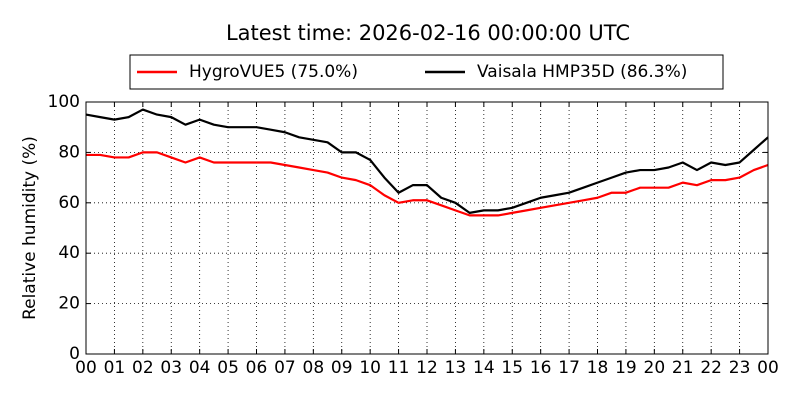 The height and width of the screenshot is (400, 800). I want to click on x-tick-label: 18, so click(598, 368).